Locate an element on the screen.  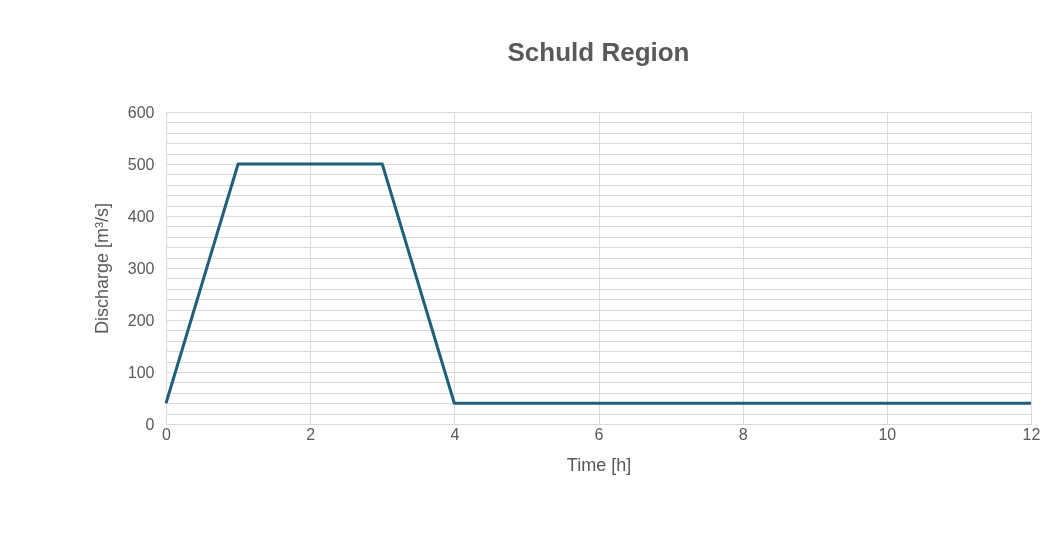
y-tick-label: 100 is located at coordinates (141, 372).